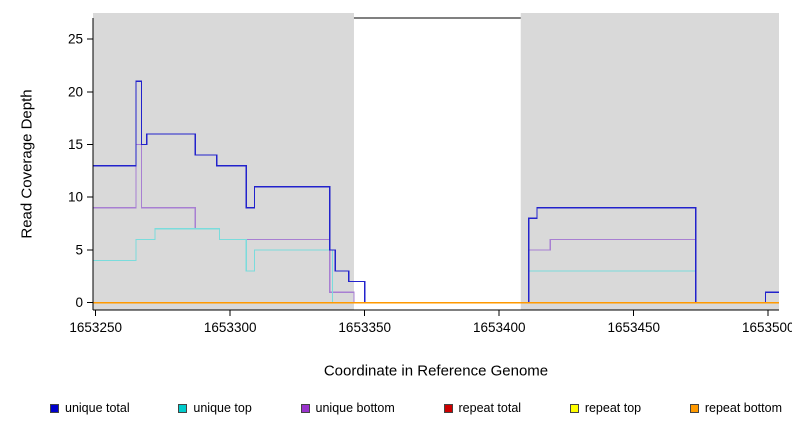  What do you see at coordinates (75, 91) in the screenshot?
I see `y-tick-label: 20` at bounding box center [75, 91].